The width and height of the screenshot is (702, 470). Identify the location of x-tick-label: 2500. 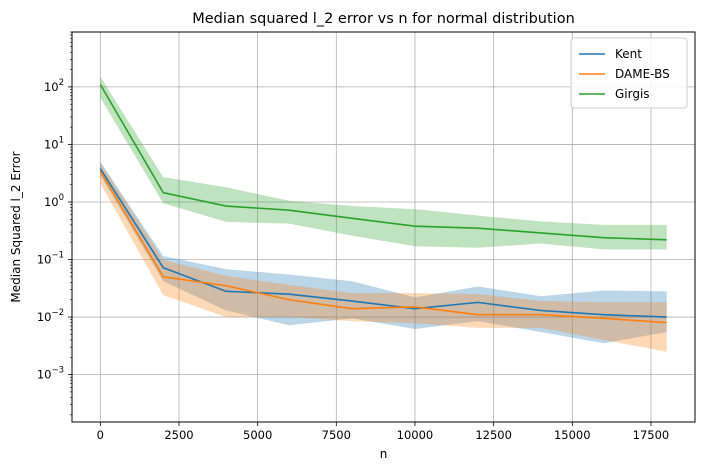
(178, 435).